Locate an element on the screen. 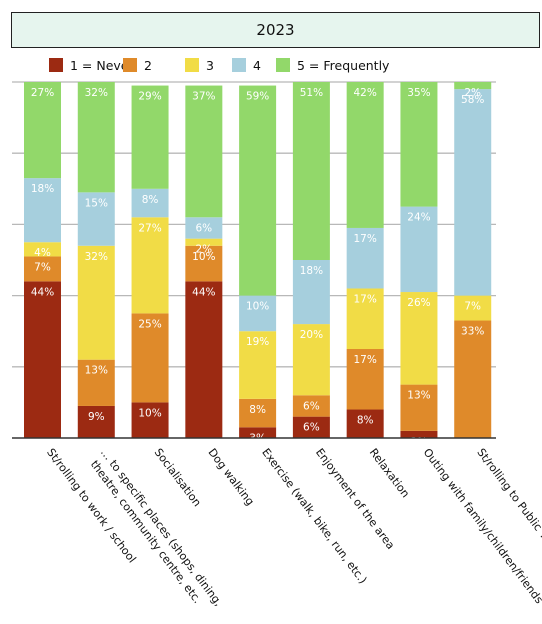 The width and height of the screenshot is (542, 624). bar-value-label: 59% is located at coordinates (257, 97).